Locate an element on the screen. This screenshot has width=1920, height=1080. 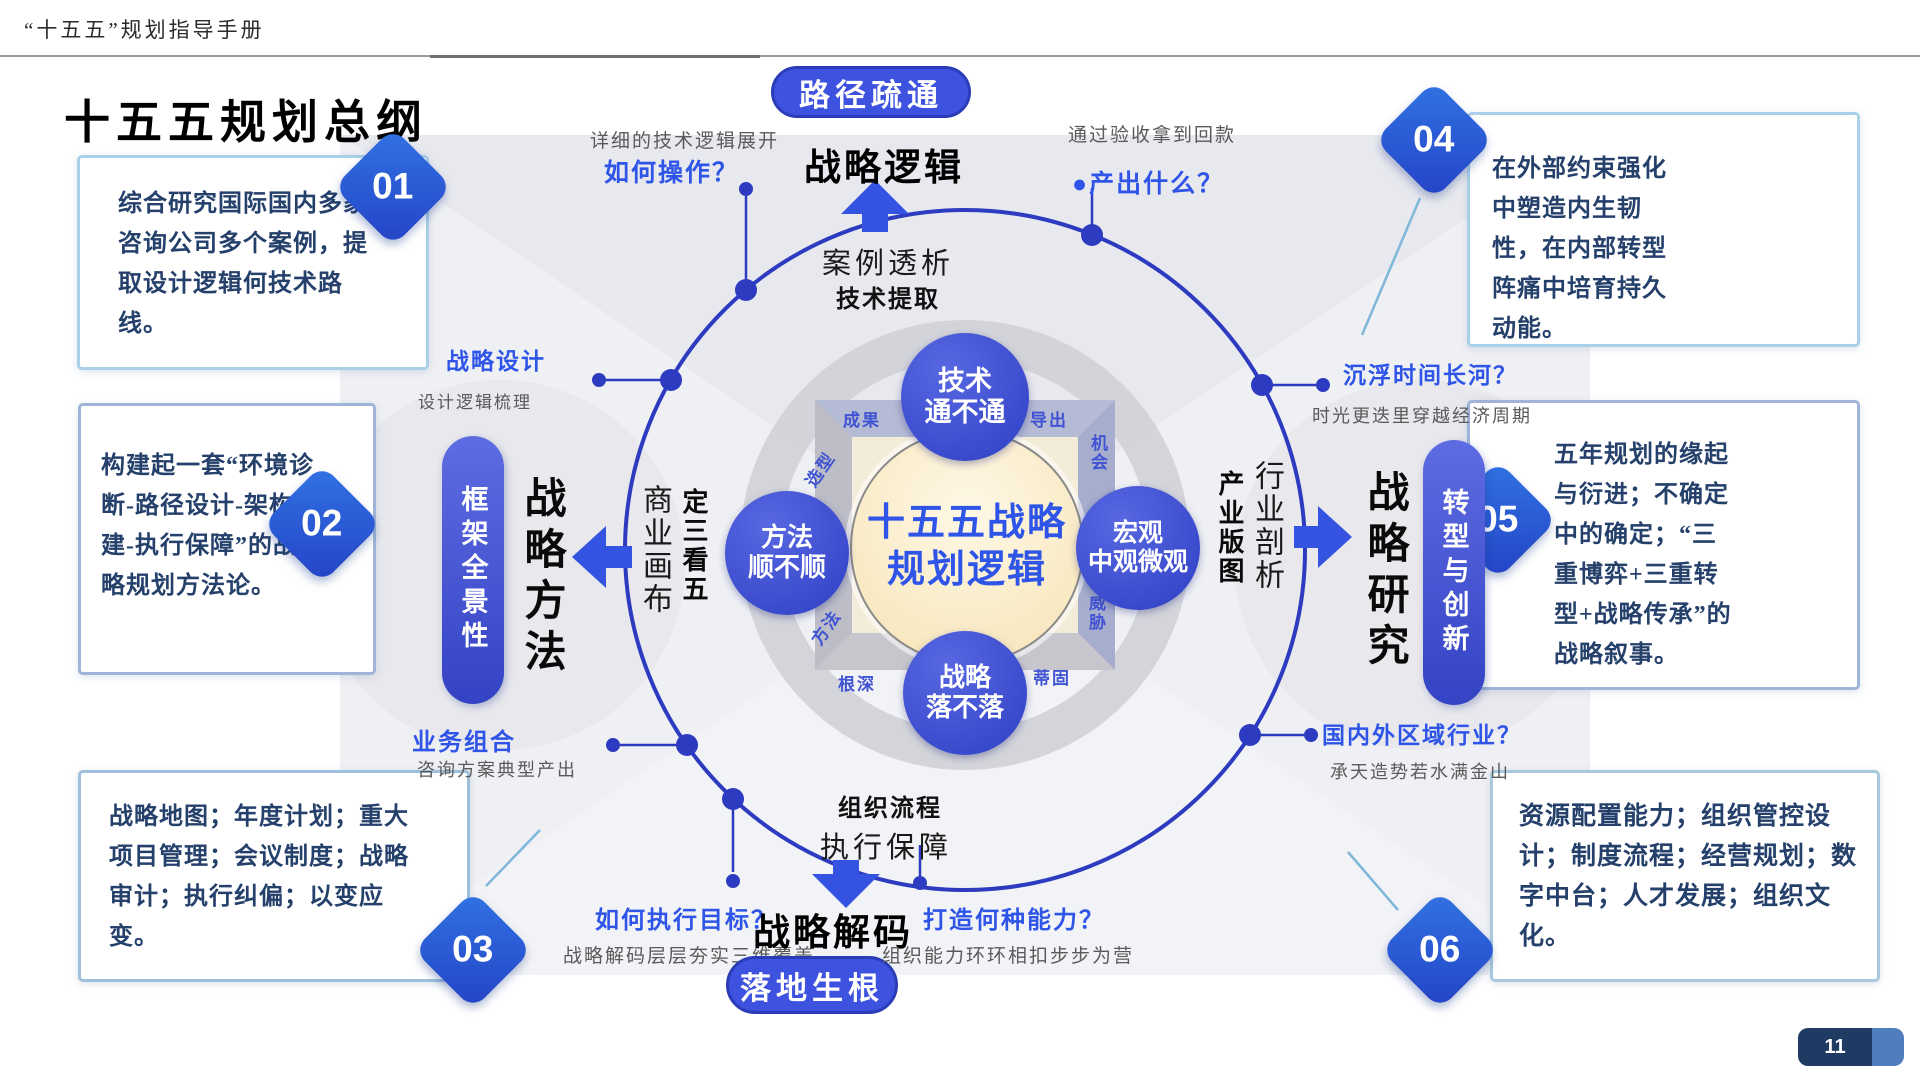
label-business-canvas: 商业画布 is located at coordinates (654, 550).